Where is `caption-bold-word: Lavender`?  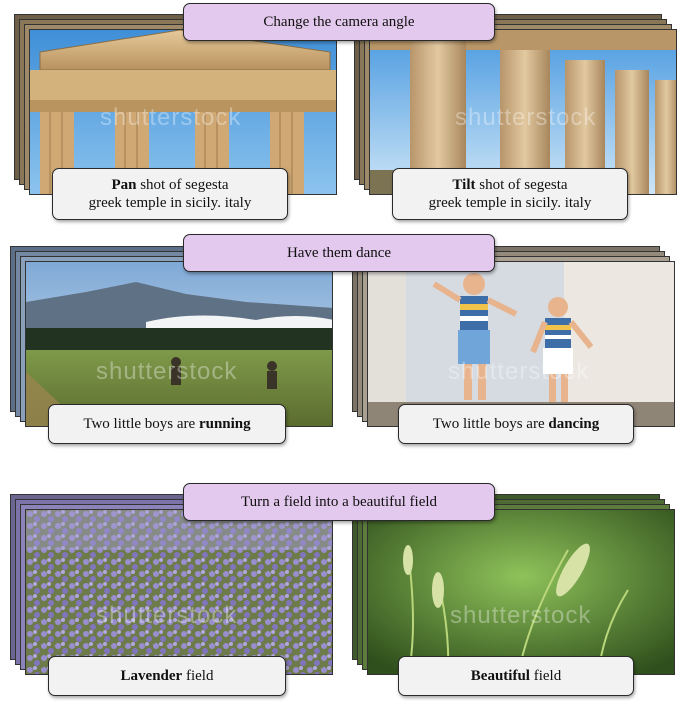 caption-bold-word: Lavender is located at coordinates (151, 676).